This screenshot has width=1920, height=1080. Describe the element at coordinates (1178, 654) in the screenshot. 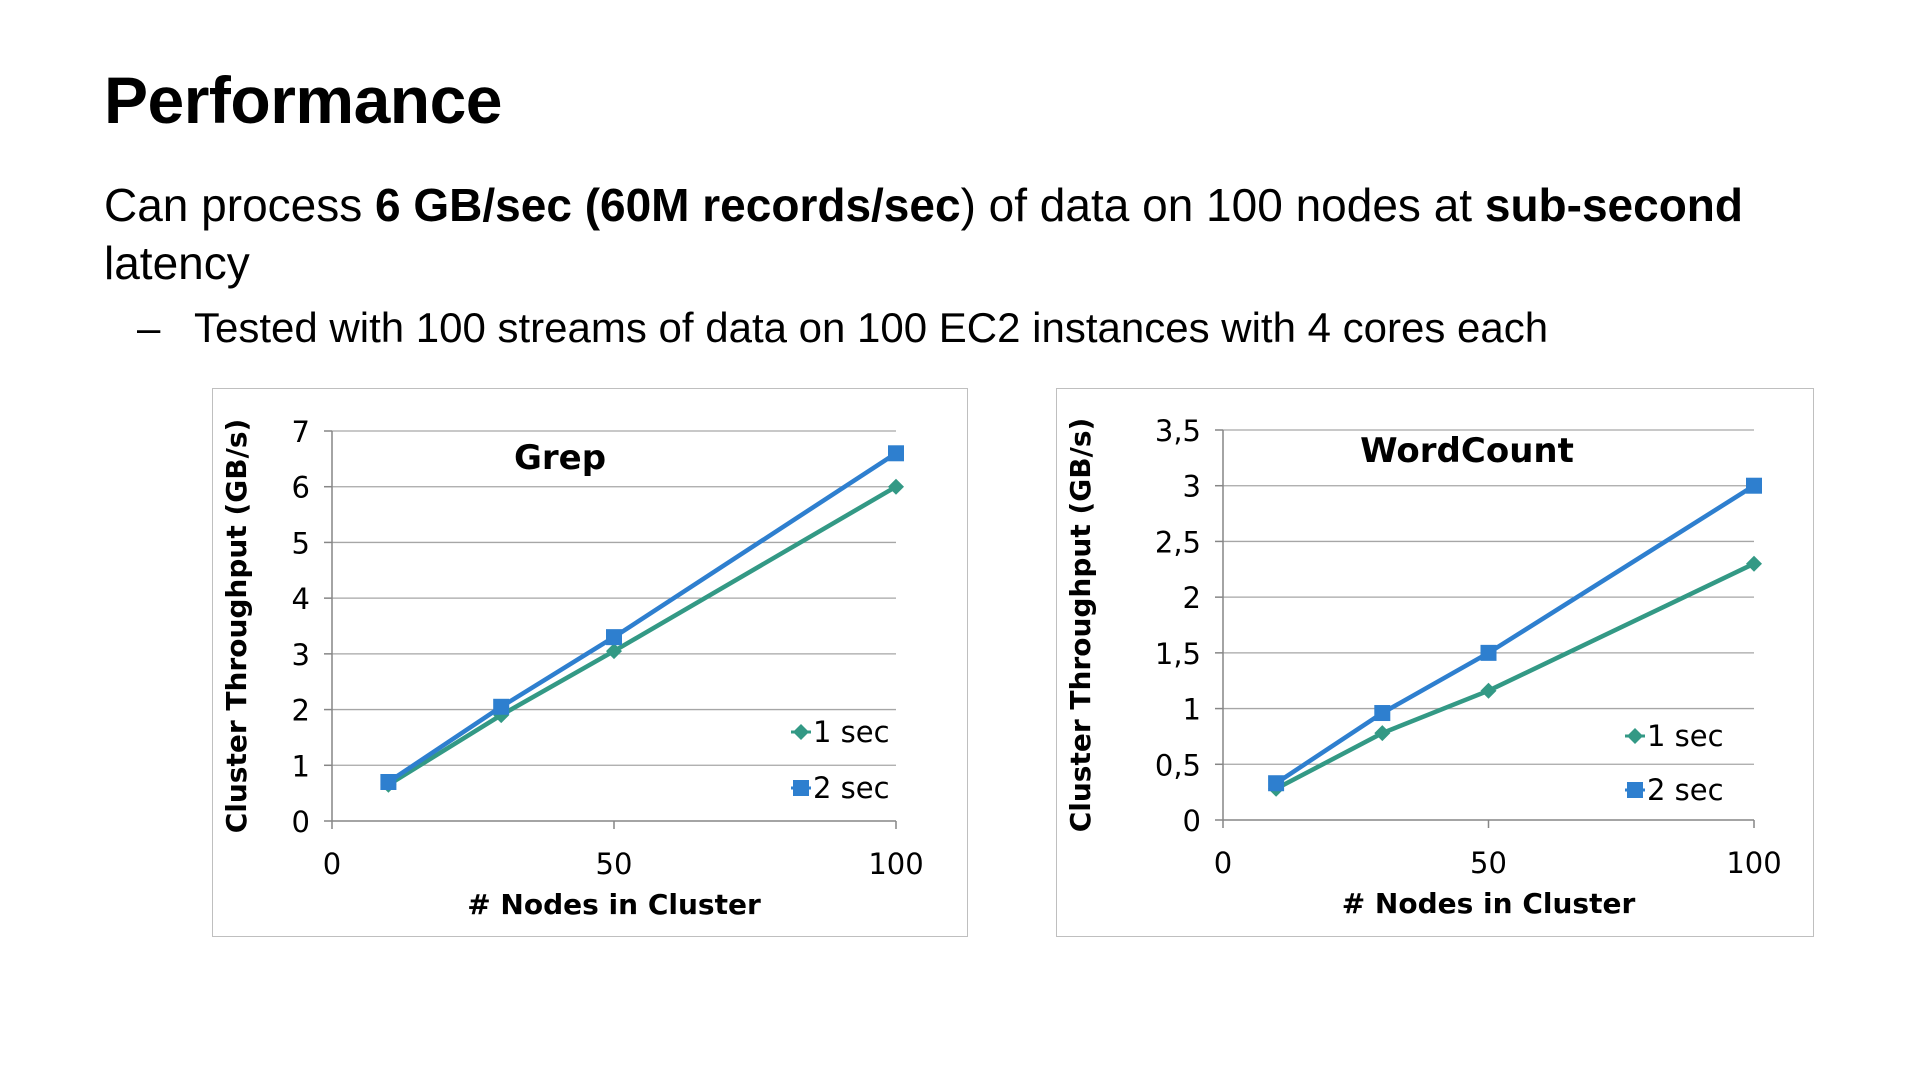

I see `y-tick-label: 1,5` at that location.